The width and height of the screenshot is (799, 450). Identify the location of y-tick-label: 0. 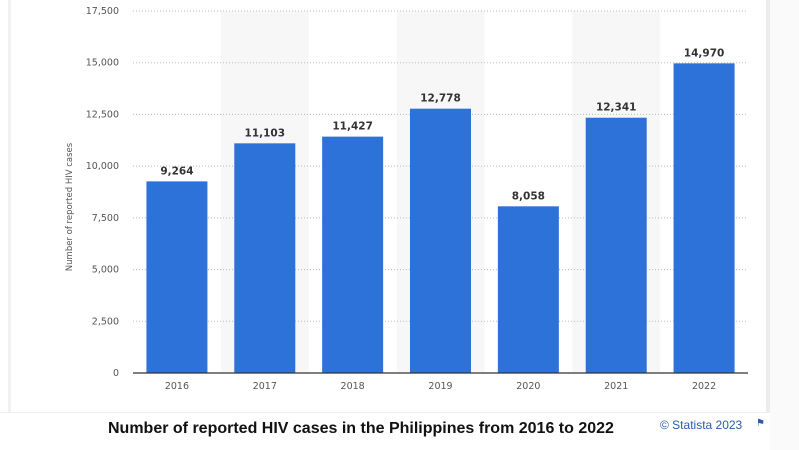
(116, 373).